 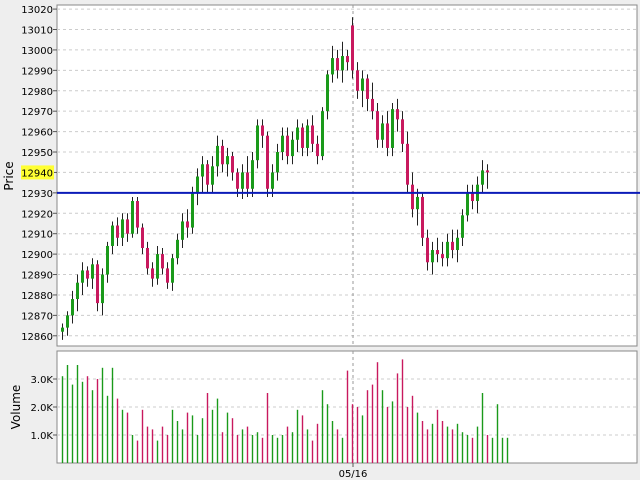 I want to click on price-tick-label: 12950, so click(x=37, y=153).